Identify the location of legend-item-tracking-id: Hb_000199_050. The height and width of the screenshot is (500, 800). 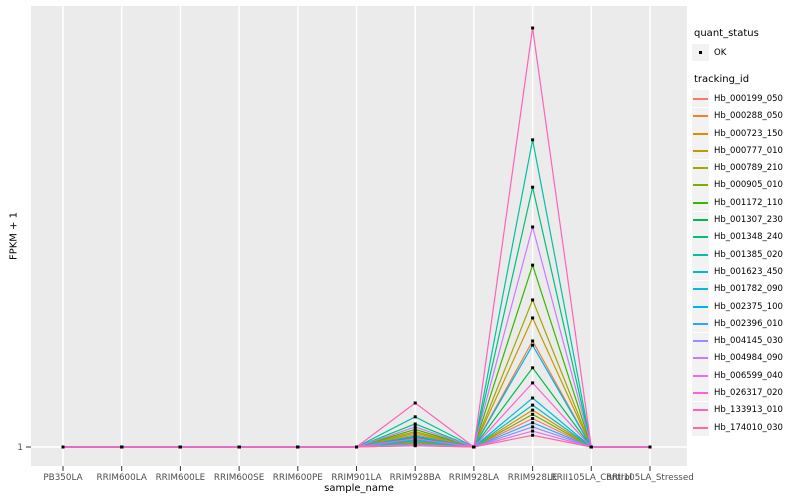
(745, 99).